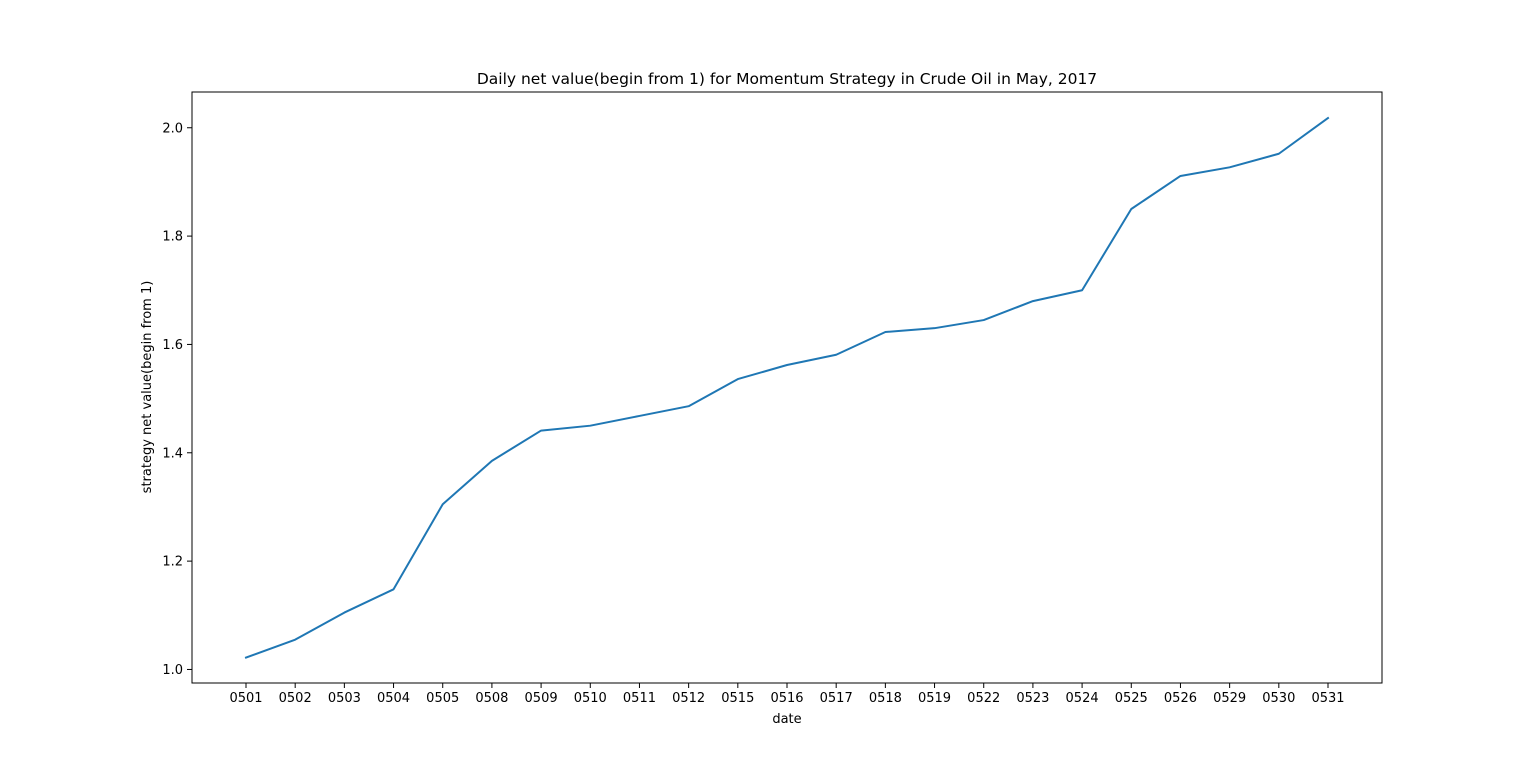 The image size is (1536, 767). I want to click on x-axis-label: date, so click(786, 719).